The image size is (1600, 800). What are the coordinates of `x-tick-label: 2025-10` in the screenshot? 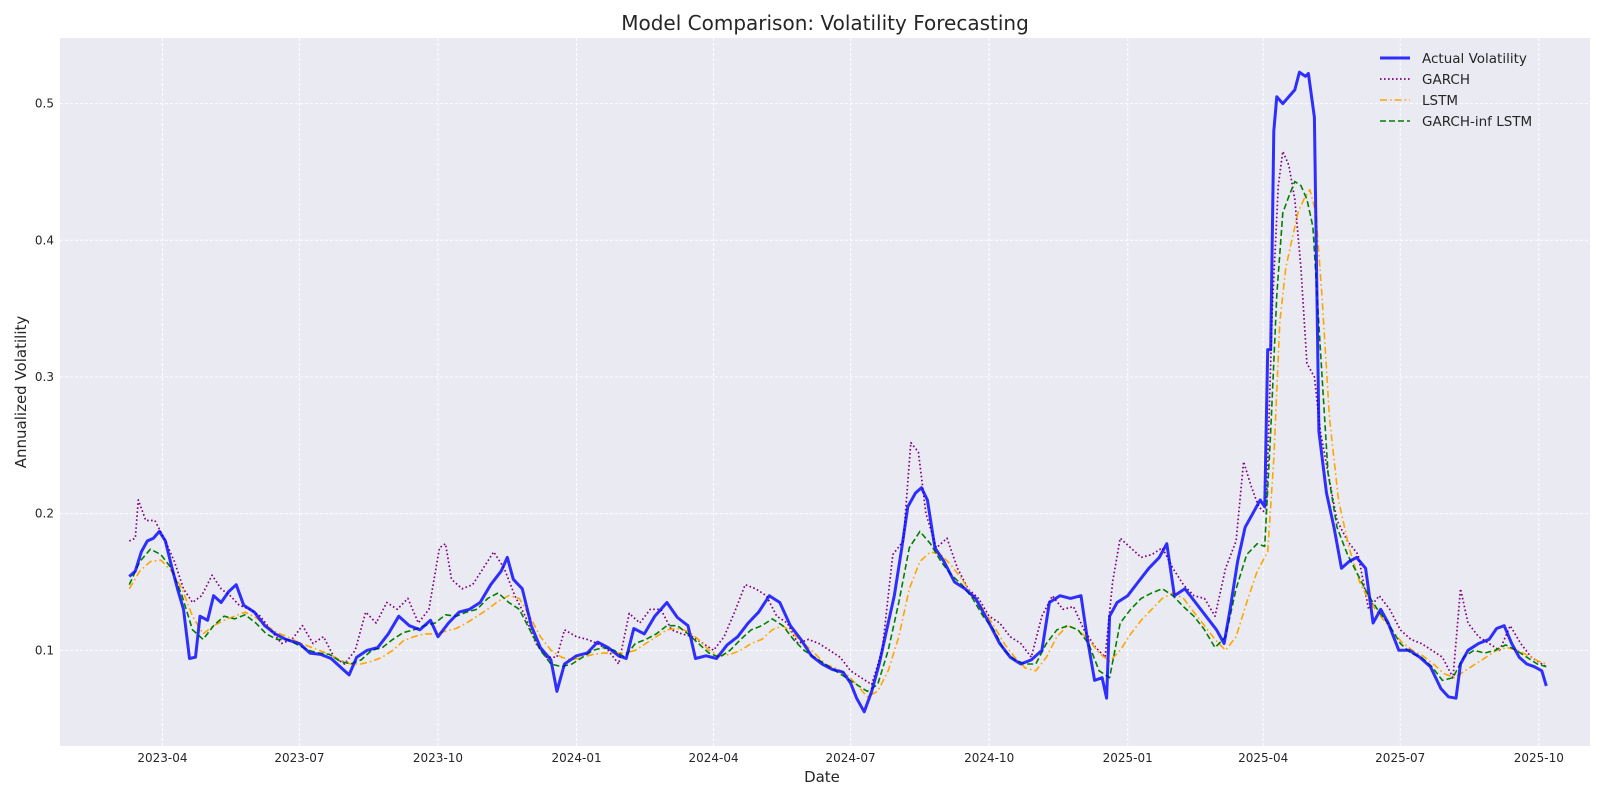 It's located at (1539, 758).